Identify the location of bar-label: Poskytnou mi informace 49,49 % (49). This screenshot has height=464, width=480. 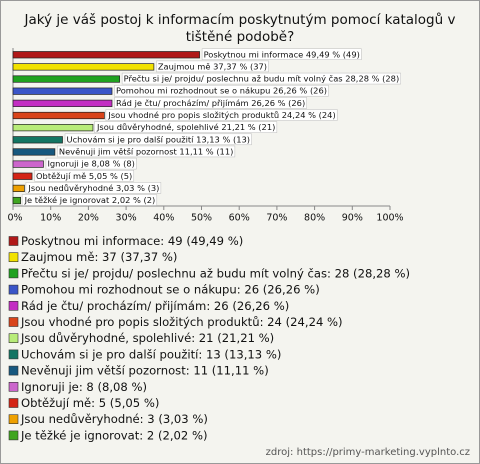
(282, 54).